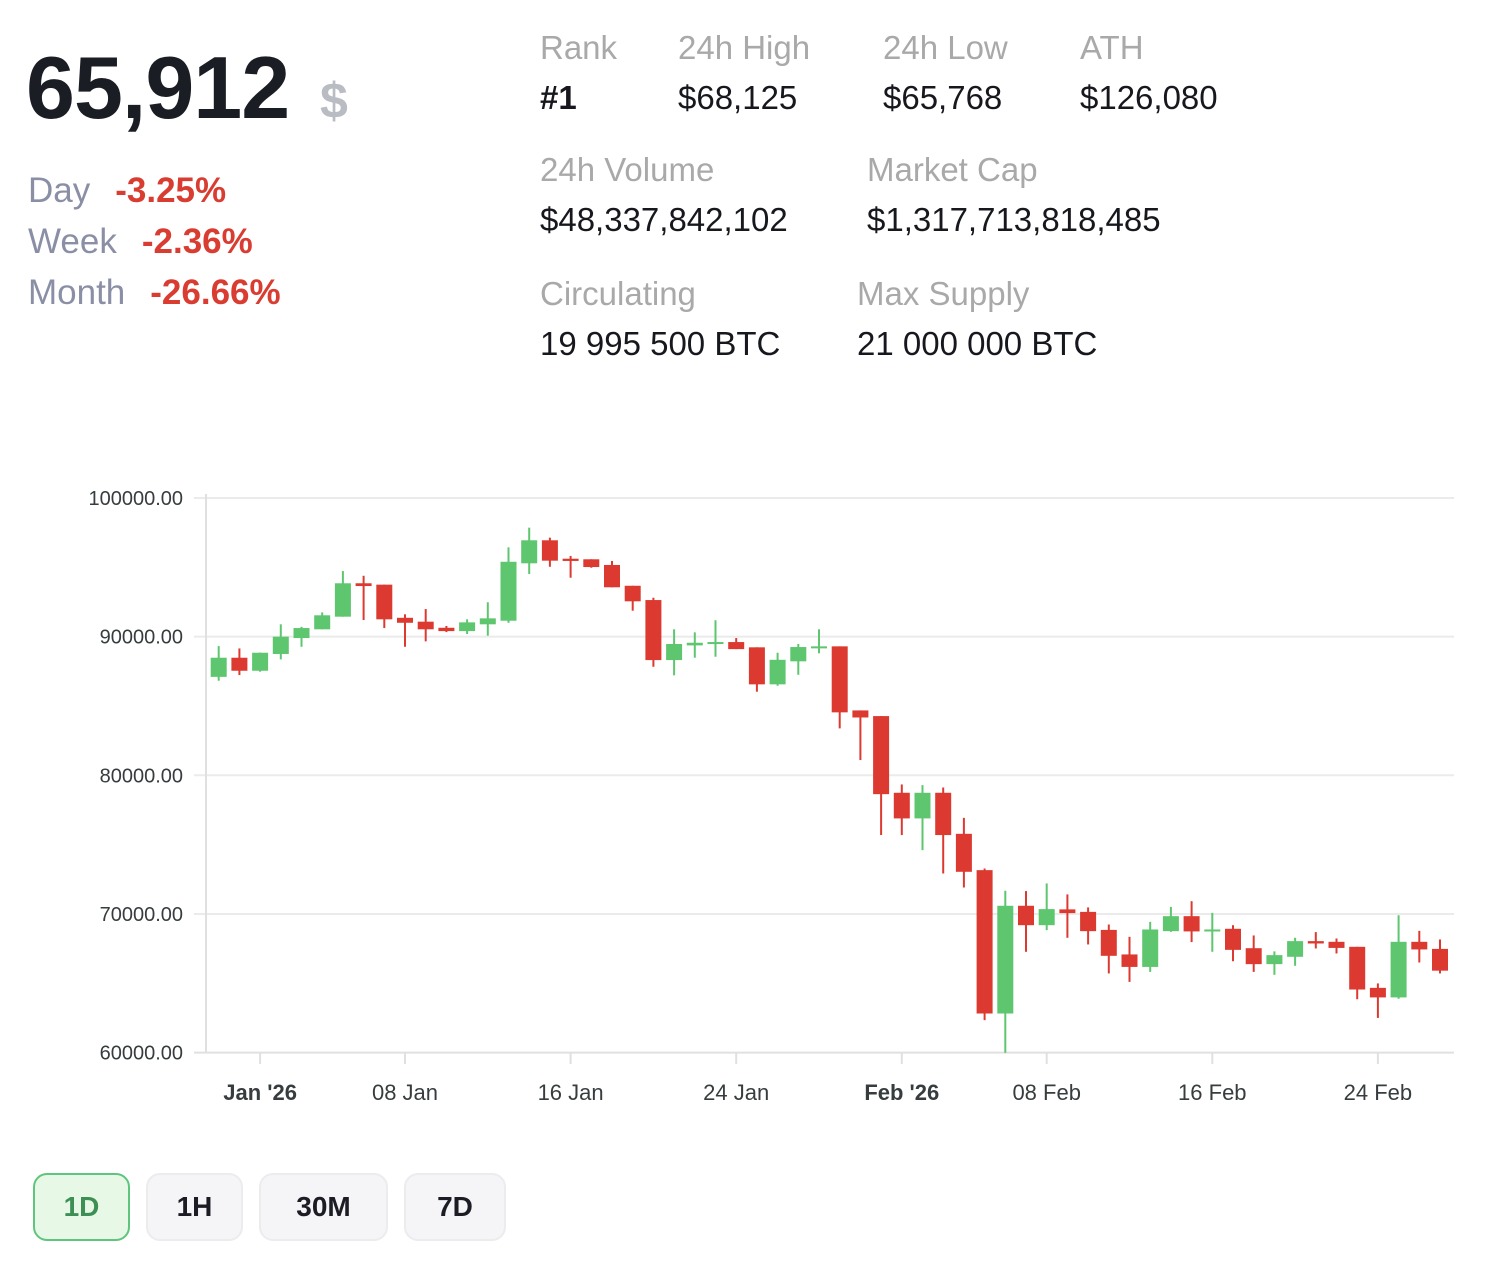  Describe the element at coordinates (158, 87) in the screenshot. I see `current-price: 65,912` at that location.